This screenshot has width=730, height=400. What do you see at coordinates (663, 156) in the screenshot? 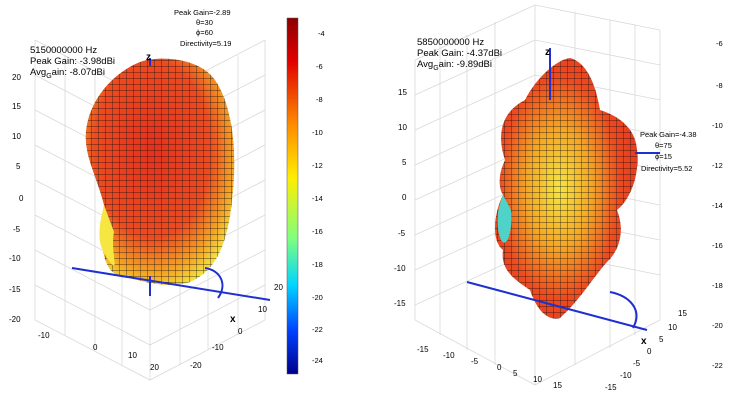
I see `peak-annotation-right-phi: ϕ=15` at bounding box center [663, 156].